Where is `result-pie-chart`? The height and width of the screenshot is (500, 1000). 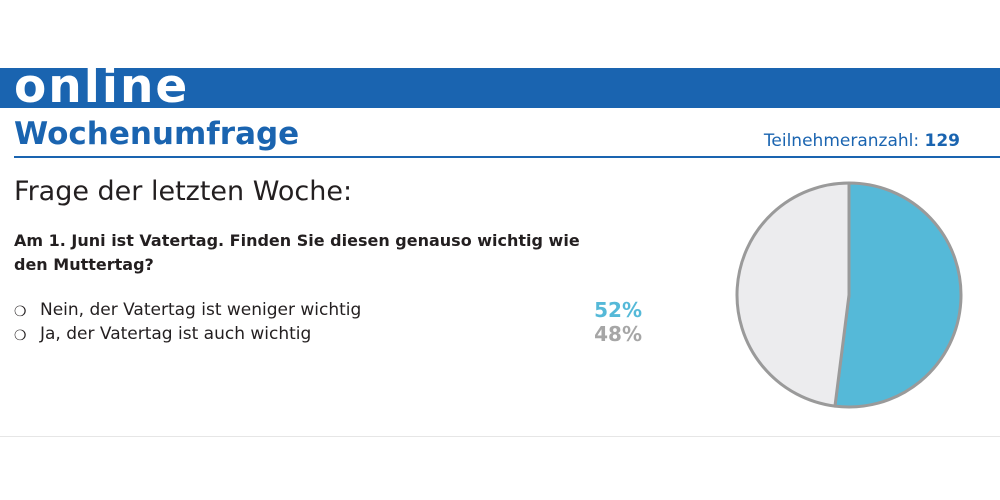 result-pie-chart is located at coordinates (849, 295).